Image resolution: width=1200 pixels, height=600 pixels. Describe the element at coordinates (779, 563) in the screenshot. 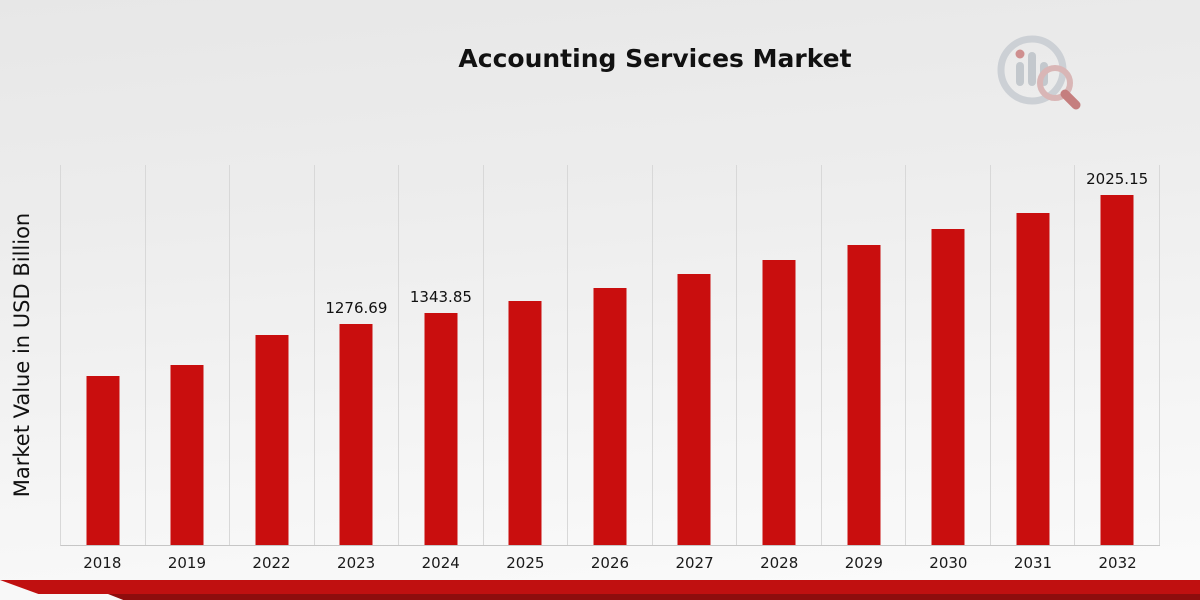

I see `x-tick-label: 2028` at that location.